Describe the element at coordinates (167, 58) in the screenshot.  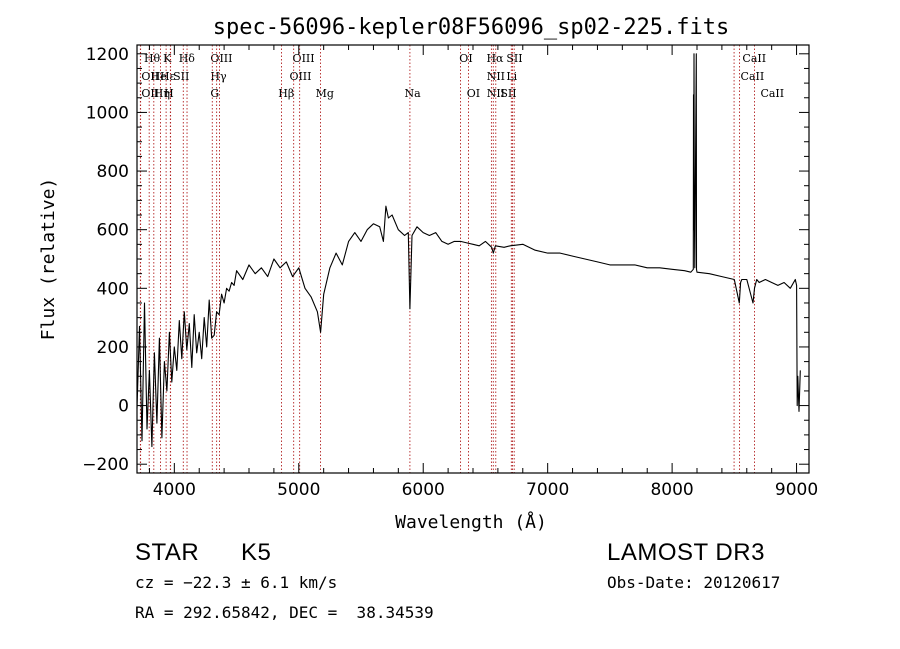
I see `marker-label: K` at that location.